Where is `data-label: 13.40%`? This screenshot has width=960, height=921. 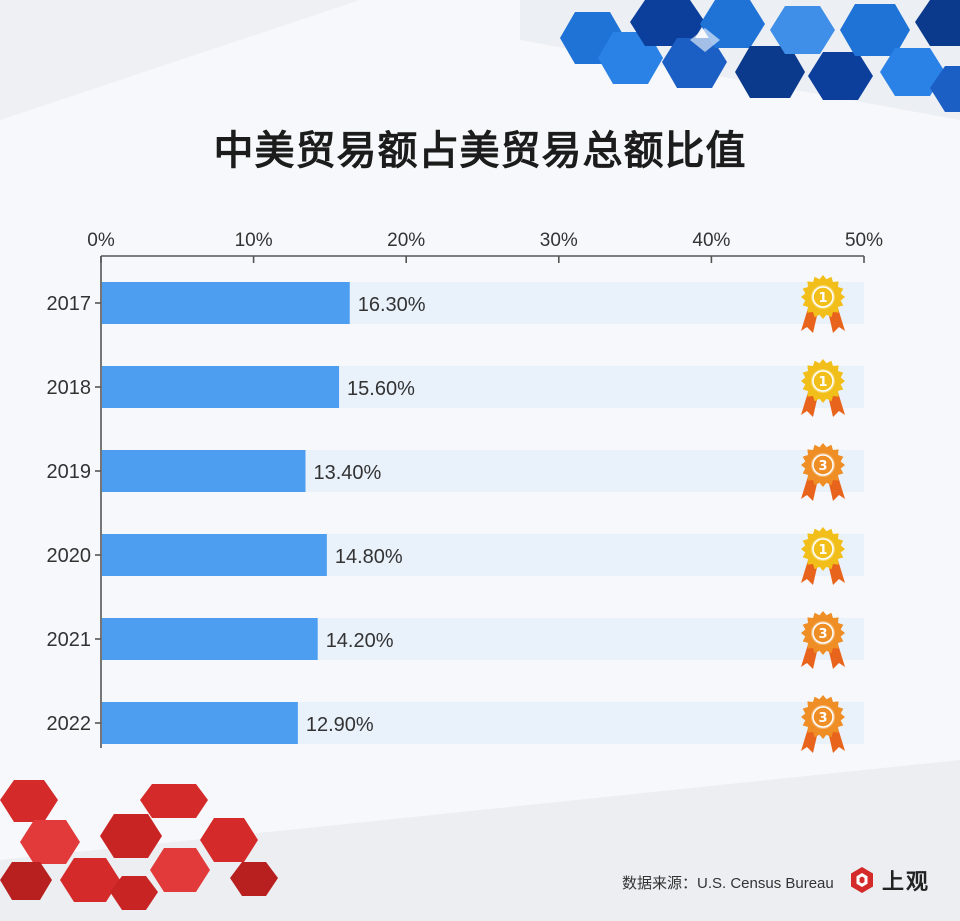 data-label: 13.40% is located at coordinates (347, 473).